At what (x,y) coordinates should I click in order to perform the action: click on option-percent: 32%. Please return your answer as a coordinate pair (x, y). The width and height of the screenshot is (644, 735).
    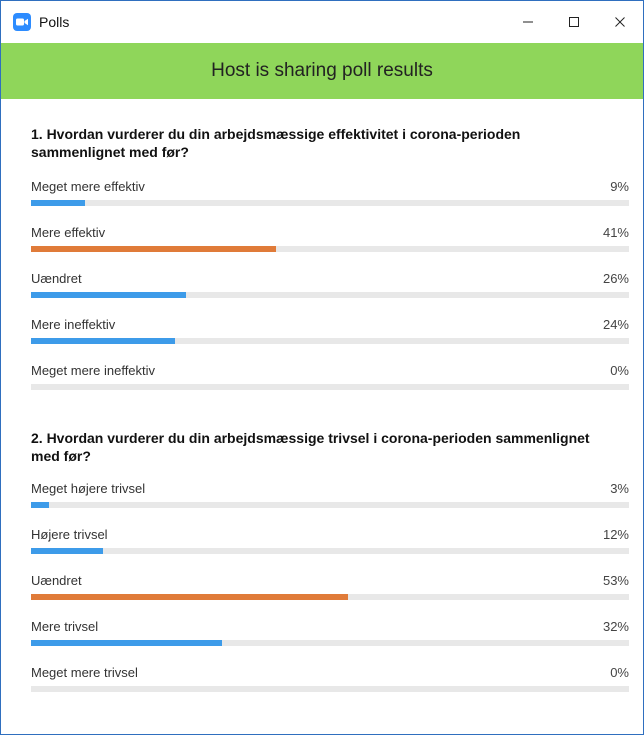
    Looking at the image, I should click on (615, 626).